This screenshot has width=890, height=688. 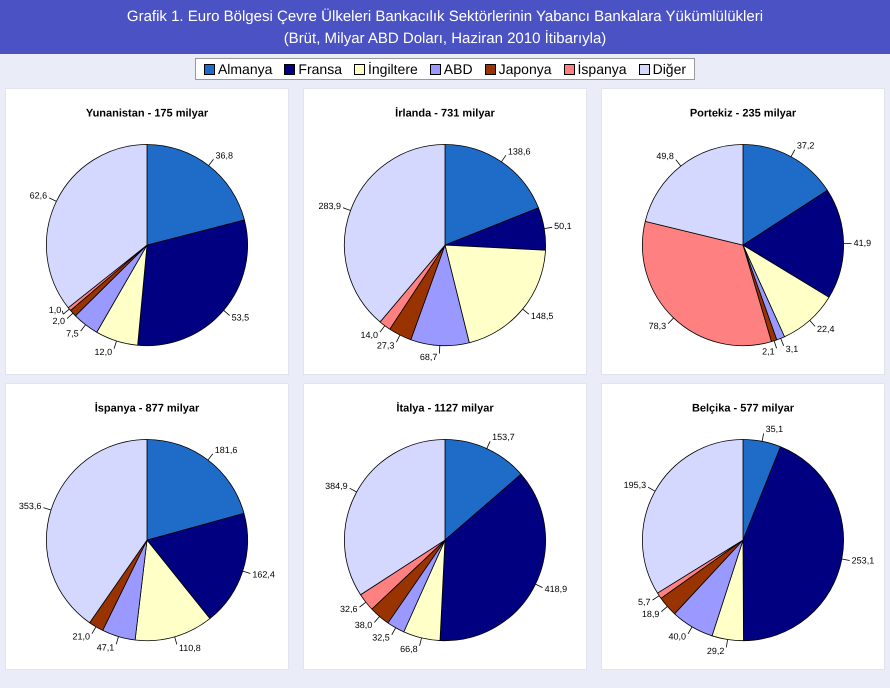 I want to click on legend-label: Japonya, so click(x=525, y=69).